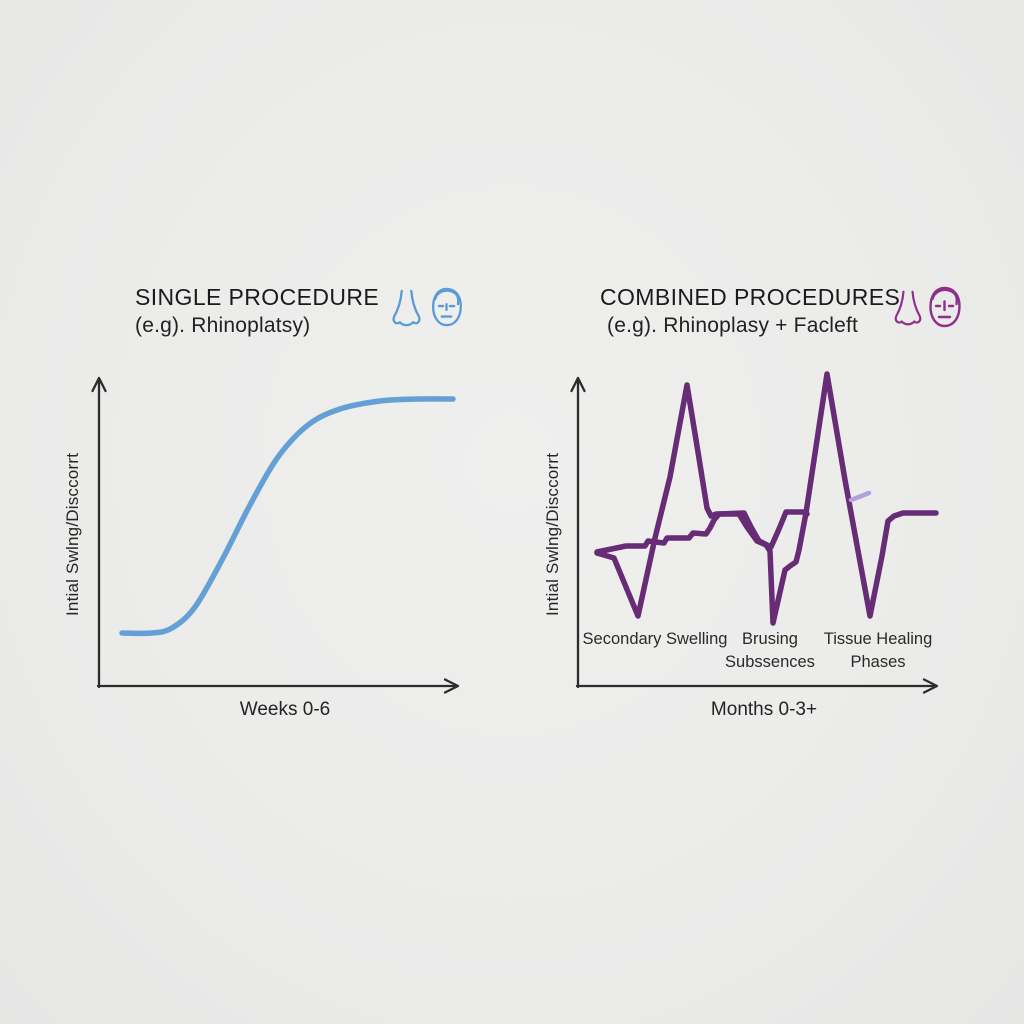 The image size is (1024, 1024). Describe the element at coordinates (770, 650) in the screenshot. I see `annotation-brusing-subssences: Brusing Subssences` at that location.